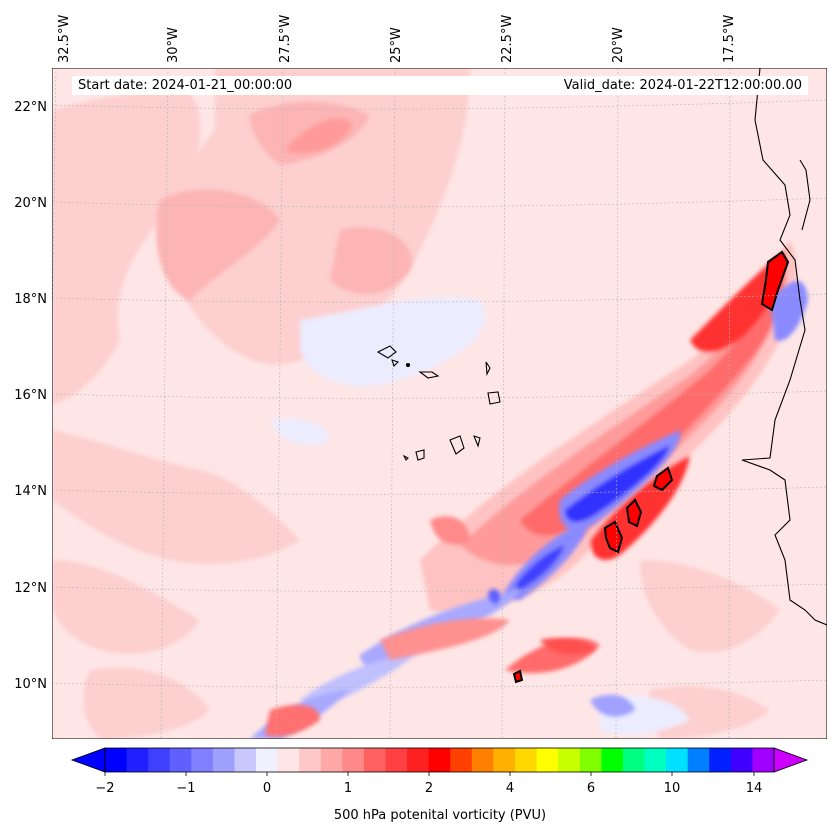 Image resolution: width=837 pixels, height=836 pixels. I want to click on colorbar-tick-labels: −2 −1 0 1 2 4 6 10 14, so click(428, 788).